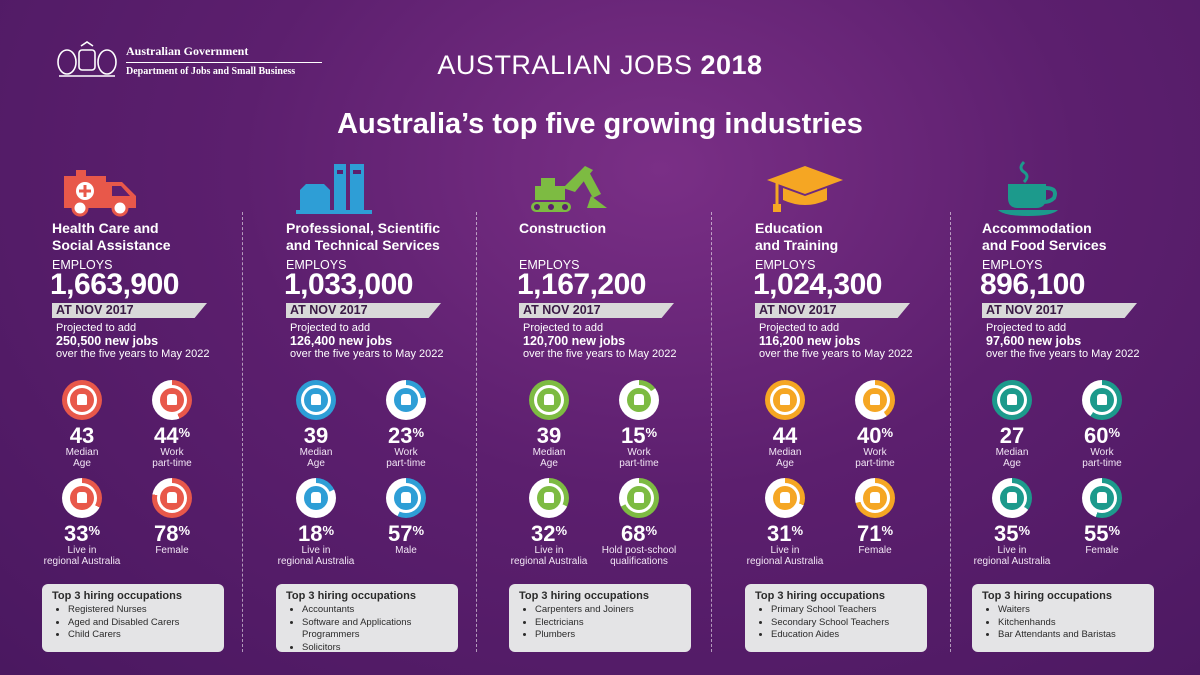 The image size is (1200, 675). I want to click on industry-name: Health Care and Social Assistance, so click(167, 237).